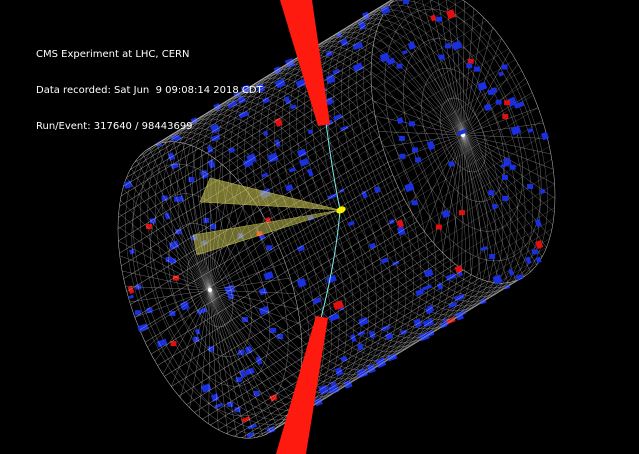  Describe the element at coordinates (270, 194) in the screenshot. I see `jet-cone` at that location.